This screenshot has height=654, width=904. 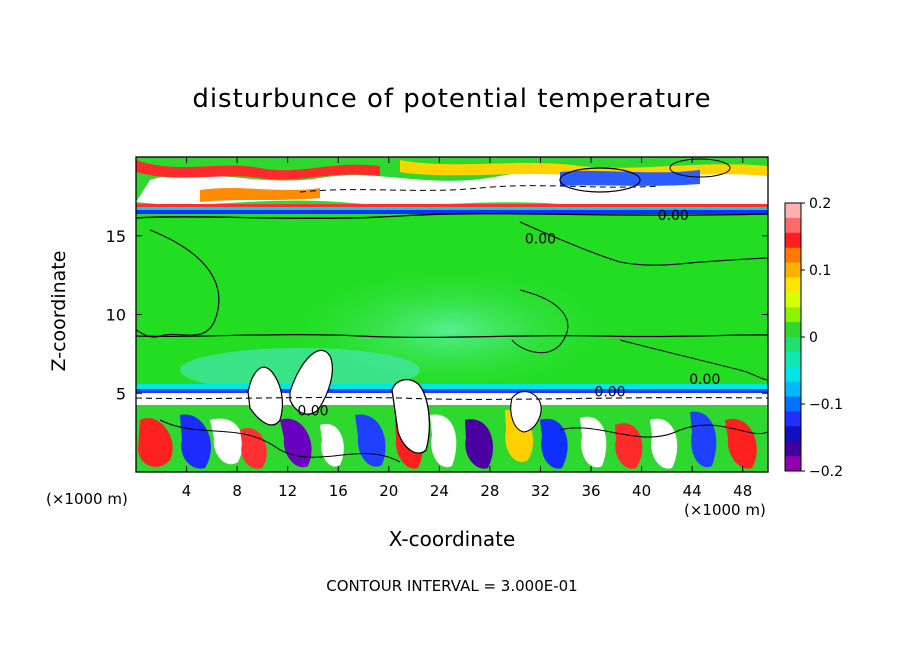 I want to click on y-tick-label: 10, so click(x=116, y=315).